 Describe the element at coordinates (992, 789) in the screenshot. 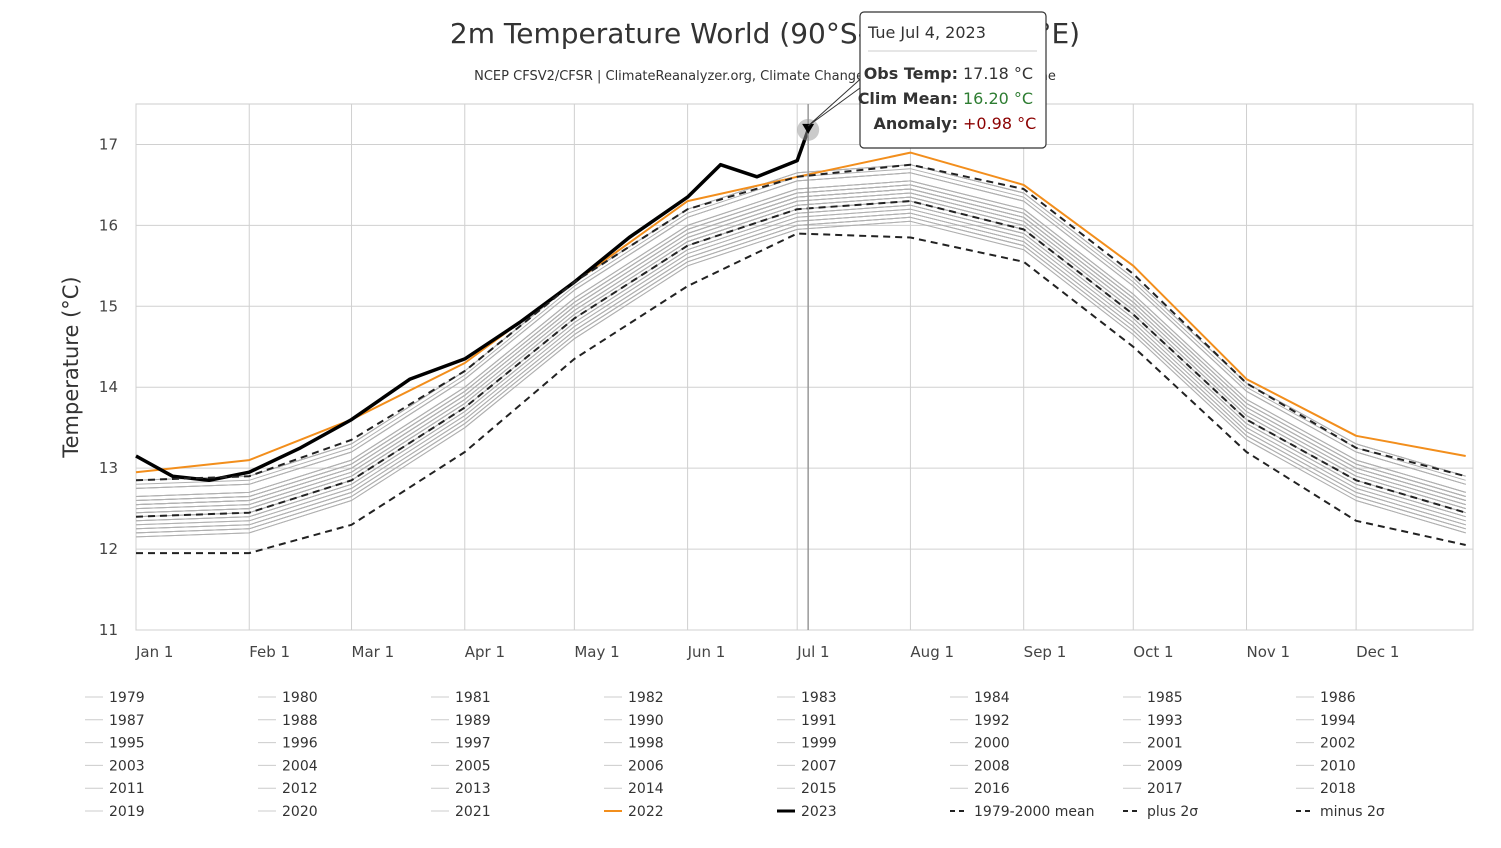

I see `legend-label: 2016` at that location.